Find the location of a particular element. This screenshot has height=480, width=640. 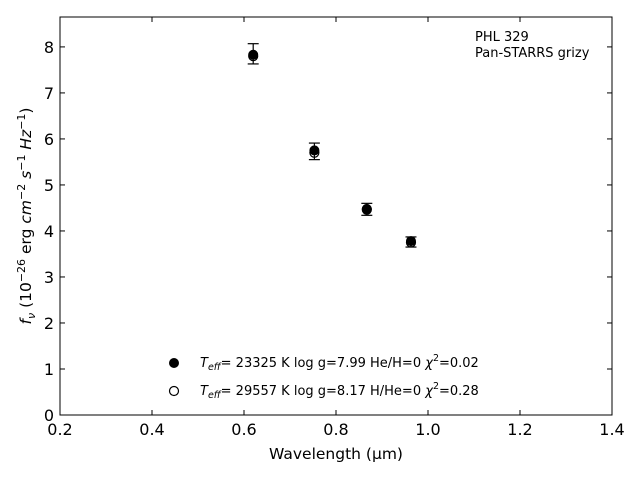

survey-name: Pan-STARRS grizy is located at coordinates (532, 53).